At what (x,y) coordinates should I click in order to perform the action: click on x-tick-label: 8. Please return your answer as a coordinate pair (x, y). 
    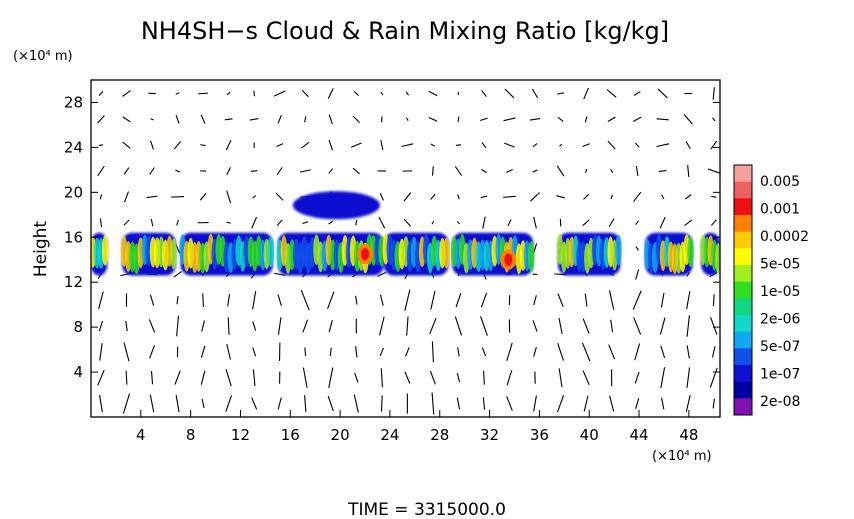
    Looking at the image, I should click on (191, 435).